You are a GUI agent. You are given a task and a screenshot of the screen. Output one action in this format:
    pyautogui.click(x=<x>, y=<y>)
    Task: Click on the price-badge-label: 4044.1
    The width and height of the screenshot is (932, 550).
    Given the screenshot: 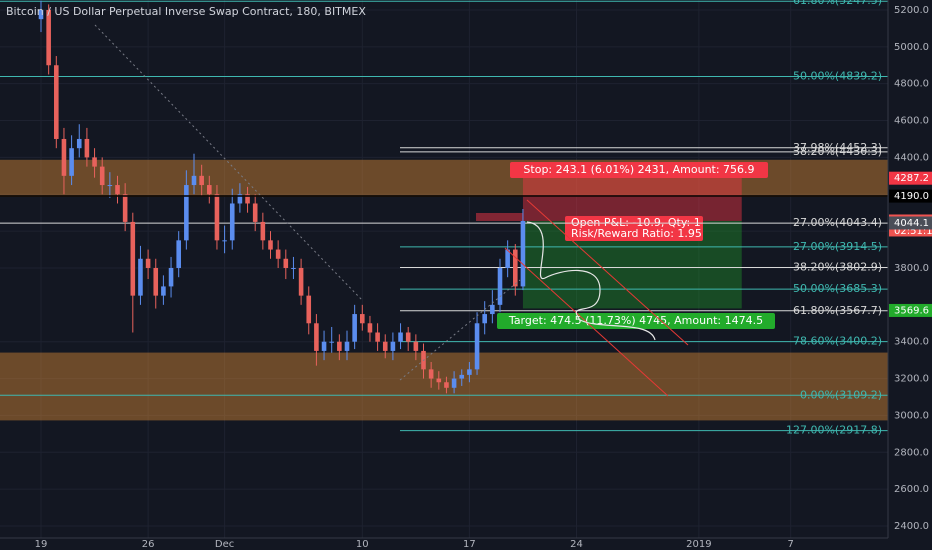 What is the action you would take?
    pyautogui.click(x=911, y=223)
    